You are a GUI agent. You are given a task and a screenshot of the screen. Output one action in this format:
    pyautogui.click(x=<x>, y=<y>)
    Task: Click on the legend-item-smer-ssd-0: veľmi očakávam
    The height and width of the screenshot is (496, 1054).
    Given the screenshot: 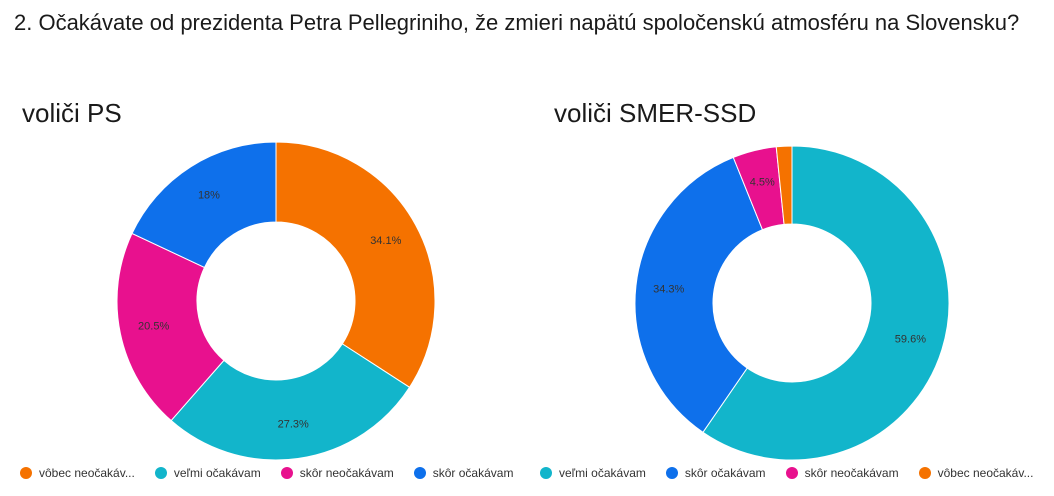 What is the action you would take?
    pyautogui.click(x=593, y=473)
    